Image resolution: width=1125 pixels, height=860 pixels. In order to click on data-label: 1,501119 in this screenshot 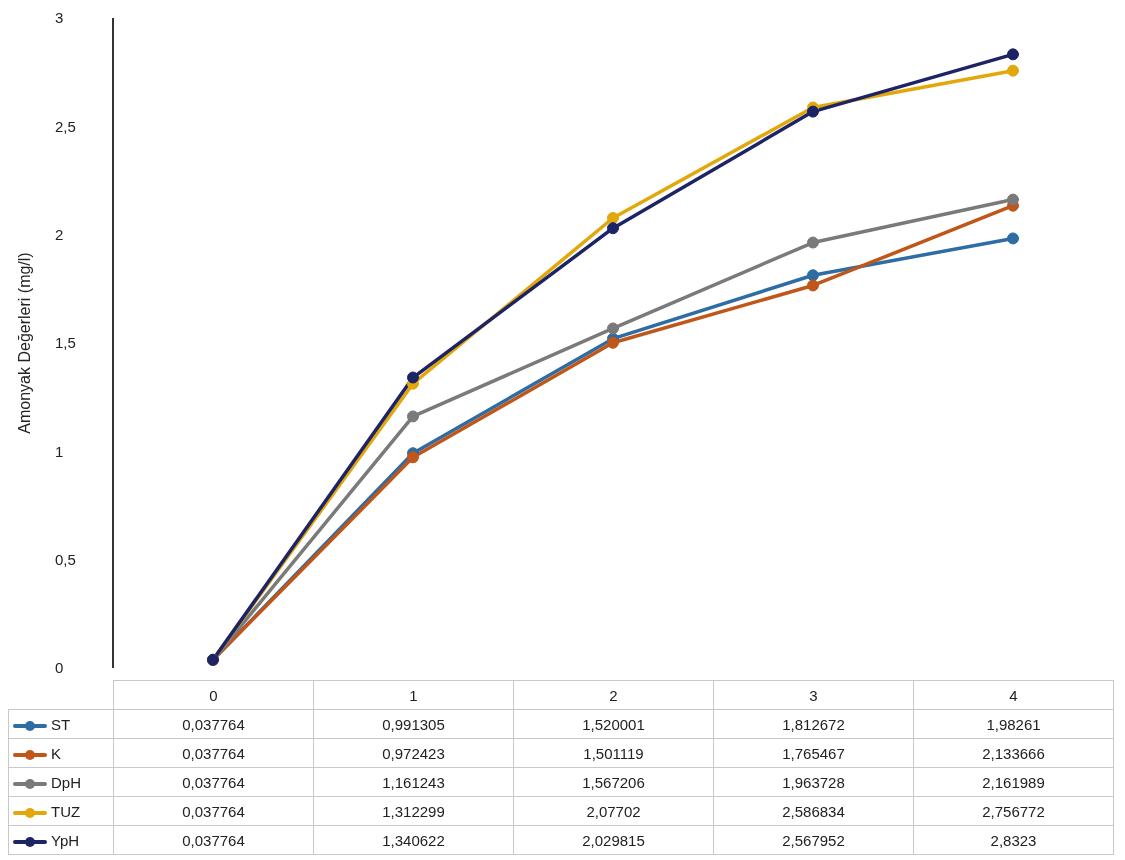, I will do `click(613, 753)`.